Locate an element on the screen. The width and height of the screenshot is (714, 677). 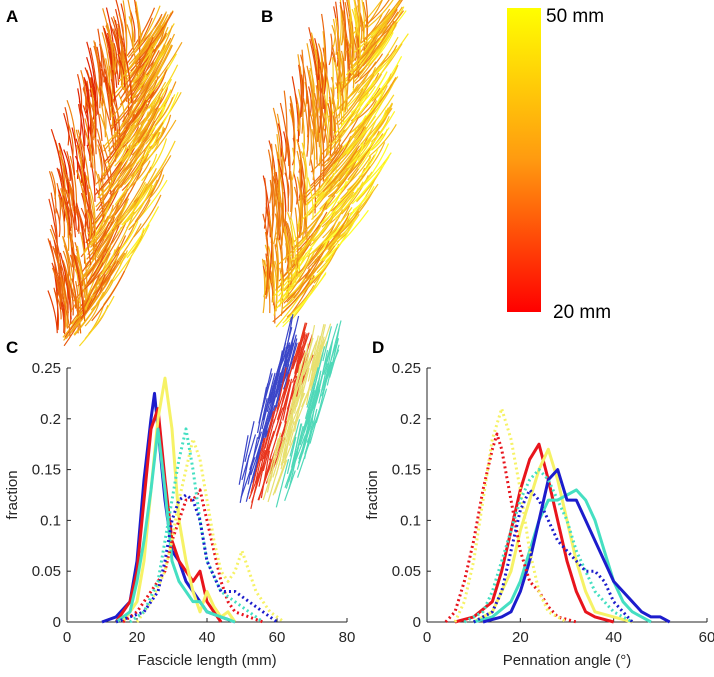
x-tick-label: 40 is located at coordinates (207, 637).